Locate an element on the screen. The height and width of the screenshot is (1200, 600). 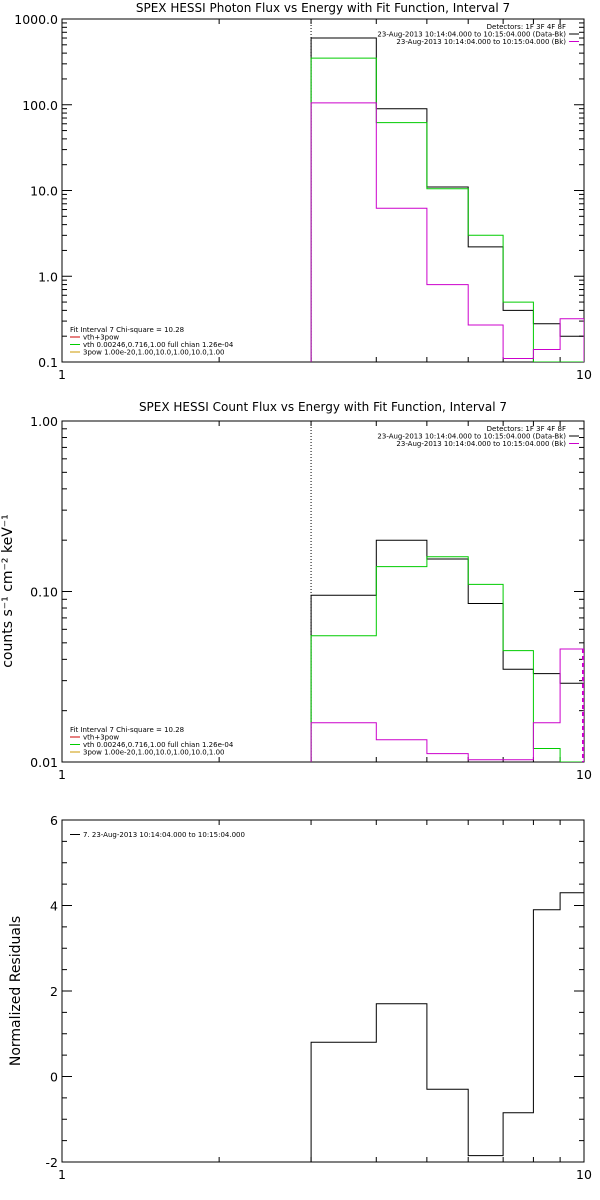
count-flux-x-tick-label: 1 is located at coordinates (62, 774).